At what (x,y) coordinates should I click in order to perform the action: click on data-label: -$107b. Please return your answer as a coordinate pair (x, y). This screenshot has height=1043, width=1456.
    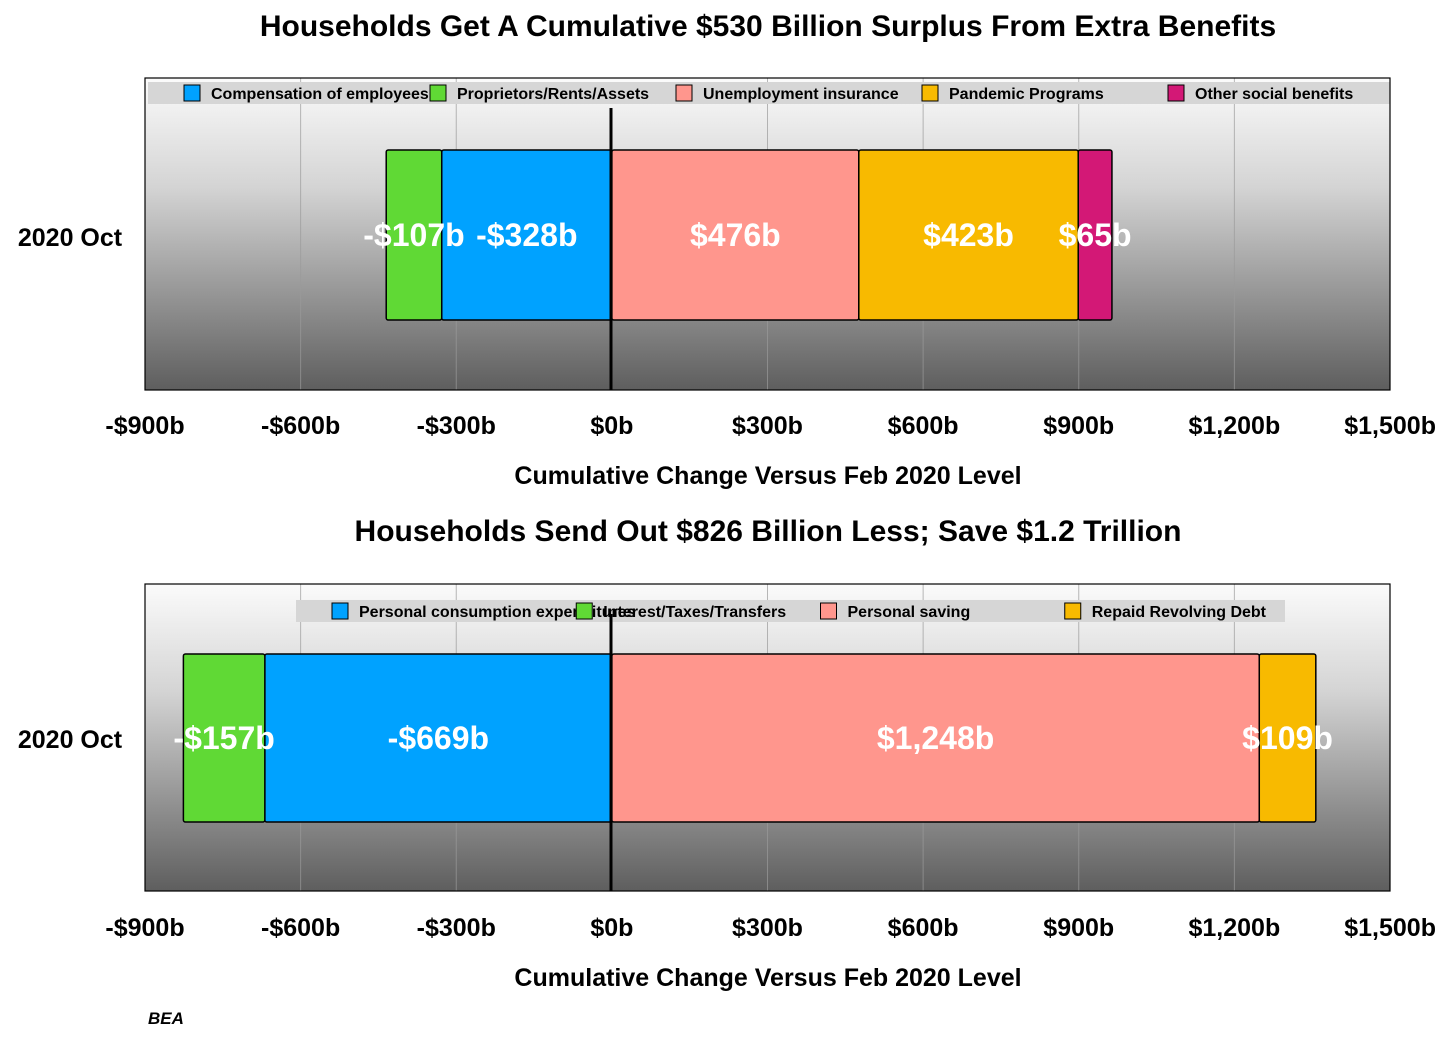
    Looking at the image, I should click on (413, 235).